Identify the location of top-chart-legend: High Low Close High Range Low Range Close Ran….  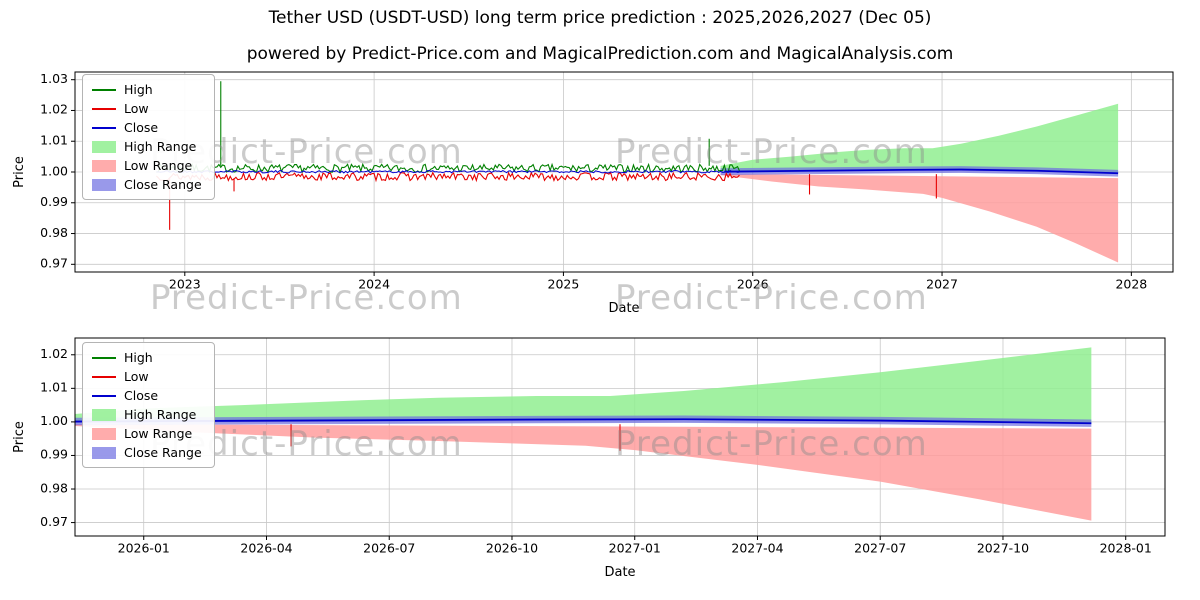
(148, 137).